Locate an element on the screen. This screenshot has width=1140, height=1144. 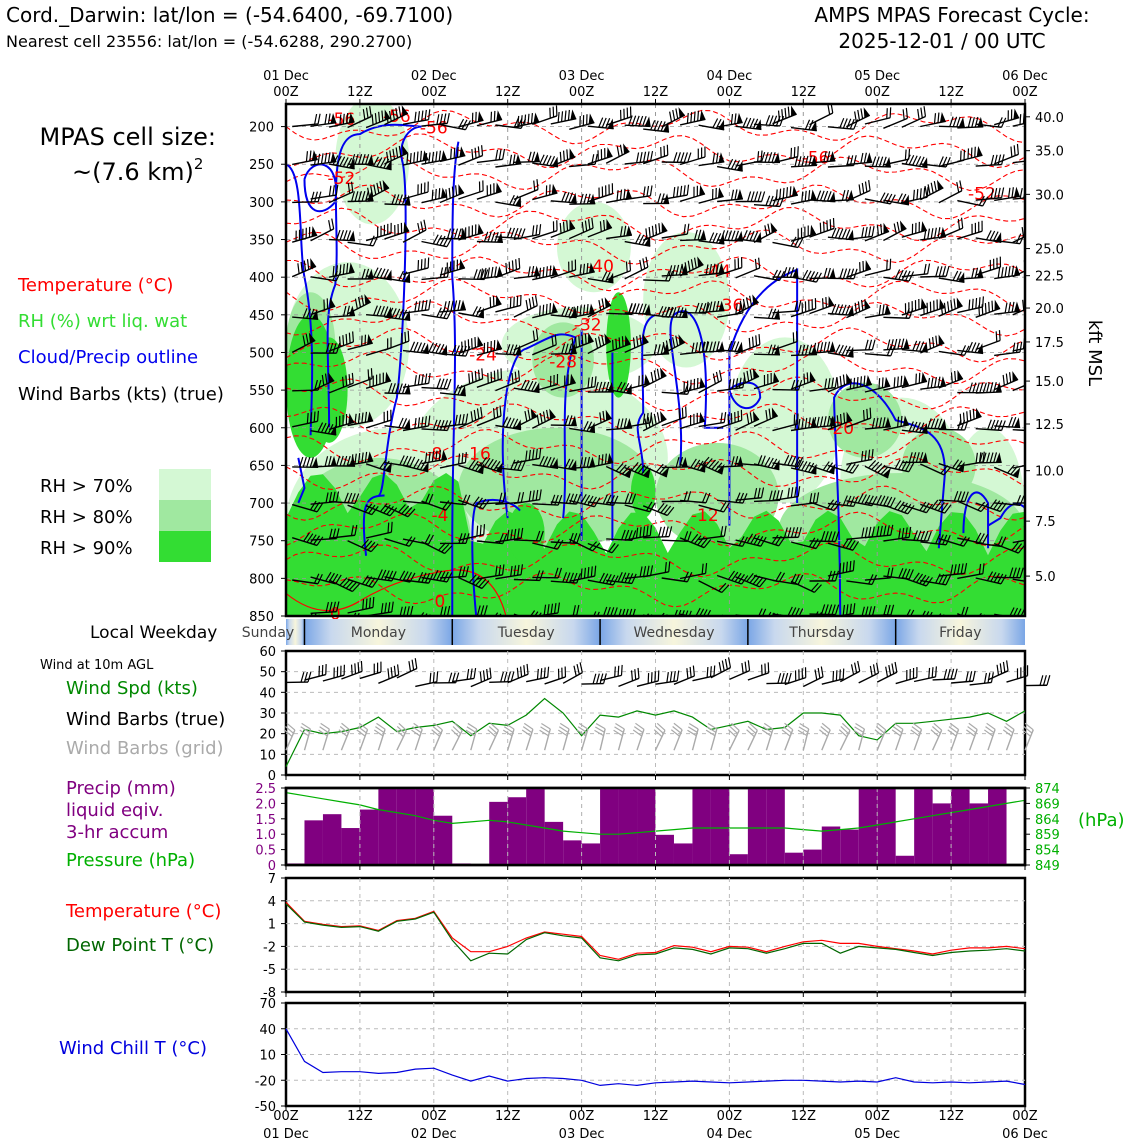
pressure-tick-label: 700 is located at coordinates (261, 504).